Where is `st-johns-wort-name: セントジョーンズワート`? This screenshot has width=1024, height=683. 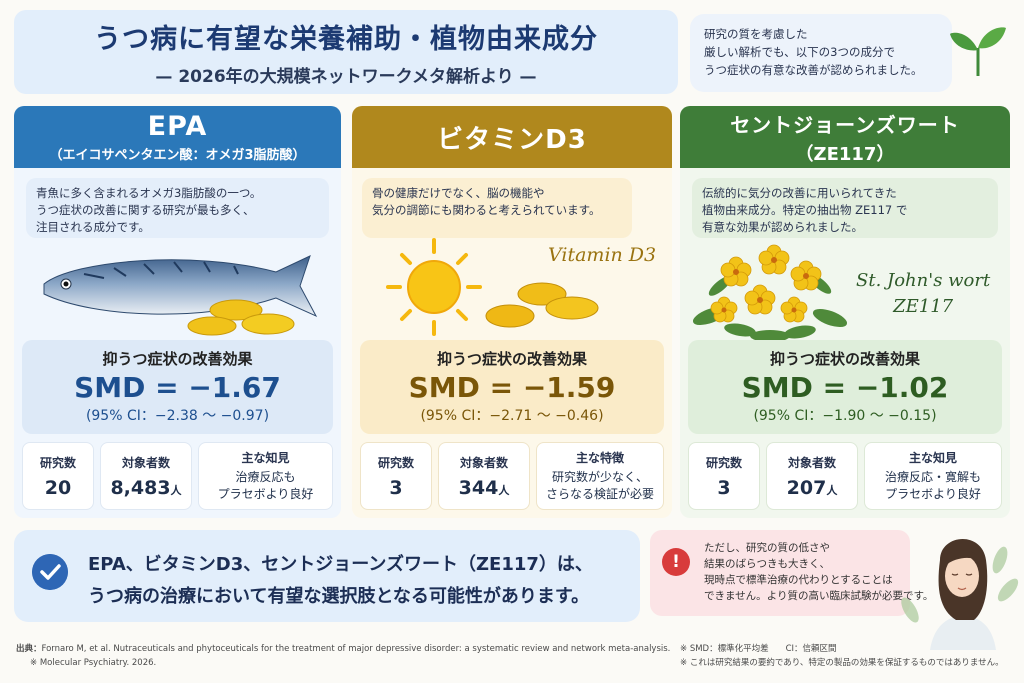
st-johns-wort-name: セントジョーンズワート is located at coordinates (845, 124).